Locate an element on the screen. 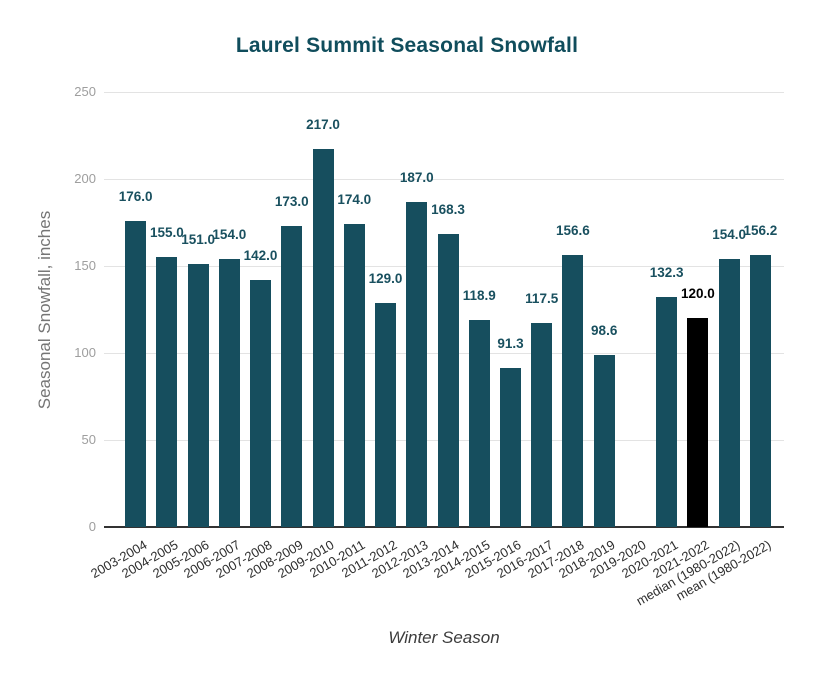  bar-value-label: 187.0 is located at coordinates (416, 177).